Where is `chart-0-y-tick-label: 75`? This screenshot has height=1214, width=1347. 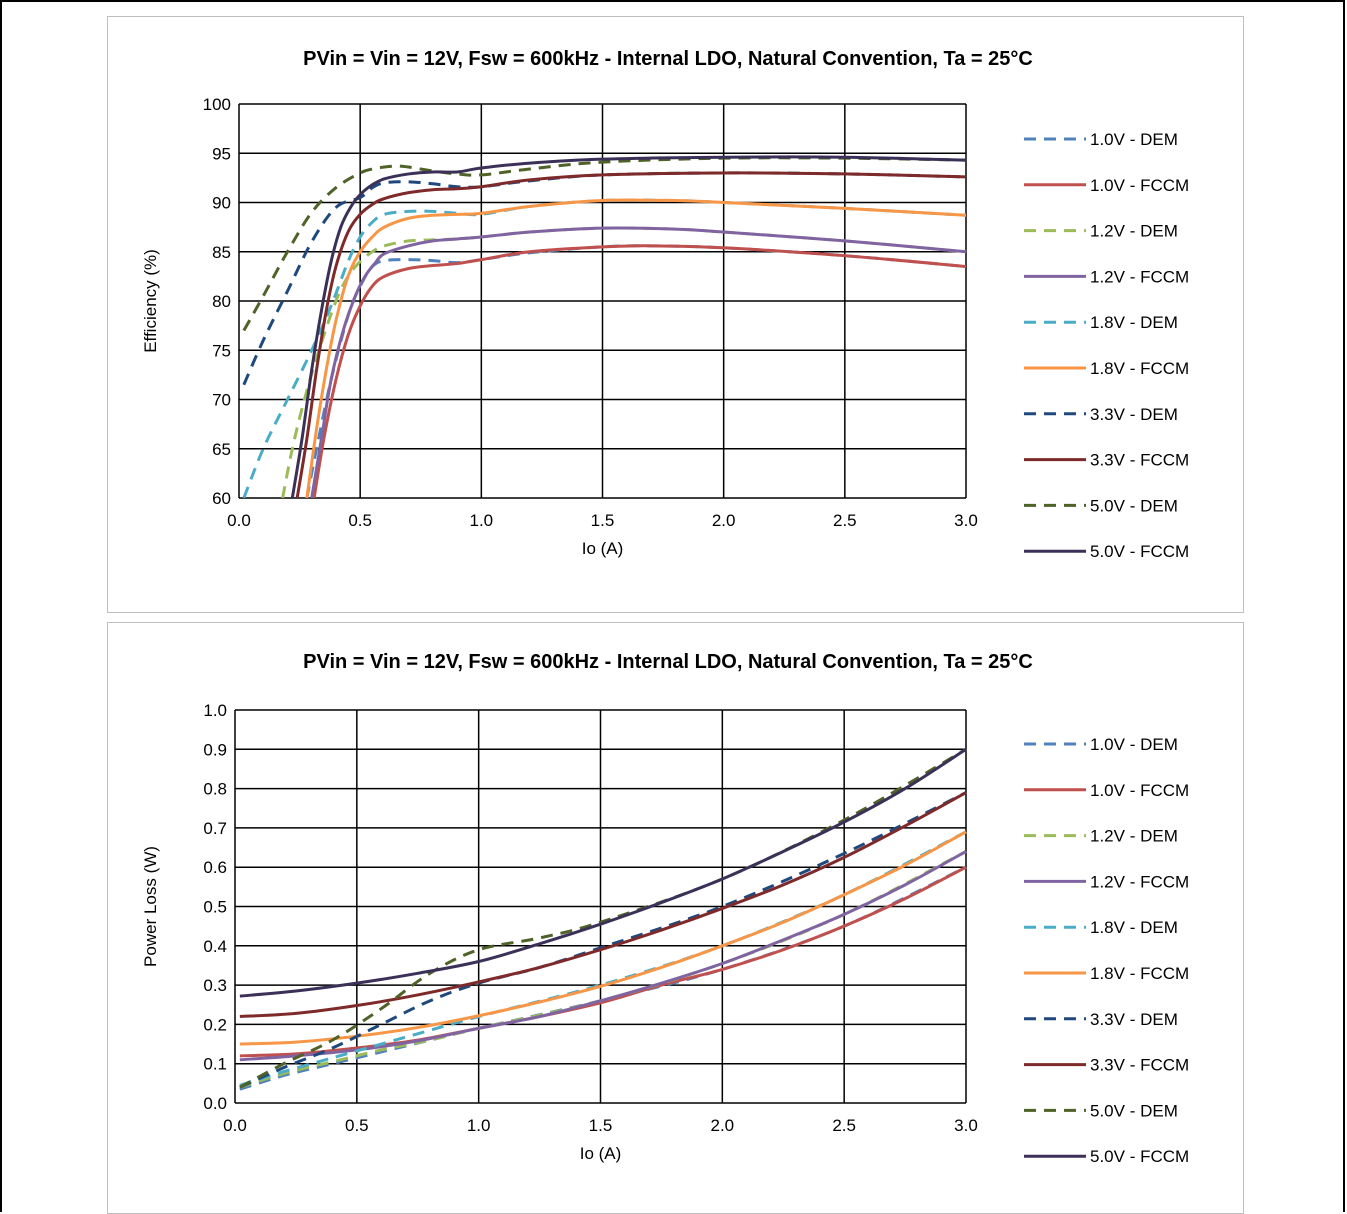
chart-0-y-tick-label: 75 is located at coordinates (221, 350).